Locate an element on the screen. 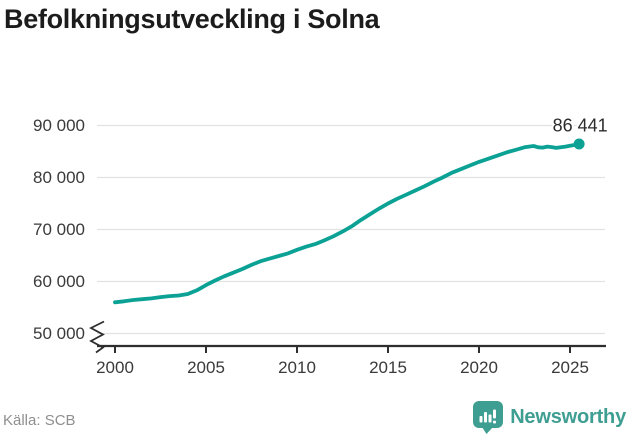  newsworthy-logo: Newsworthy is located at coordinates (549, 417).